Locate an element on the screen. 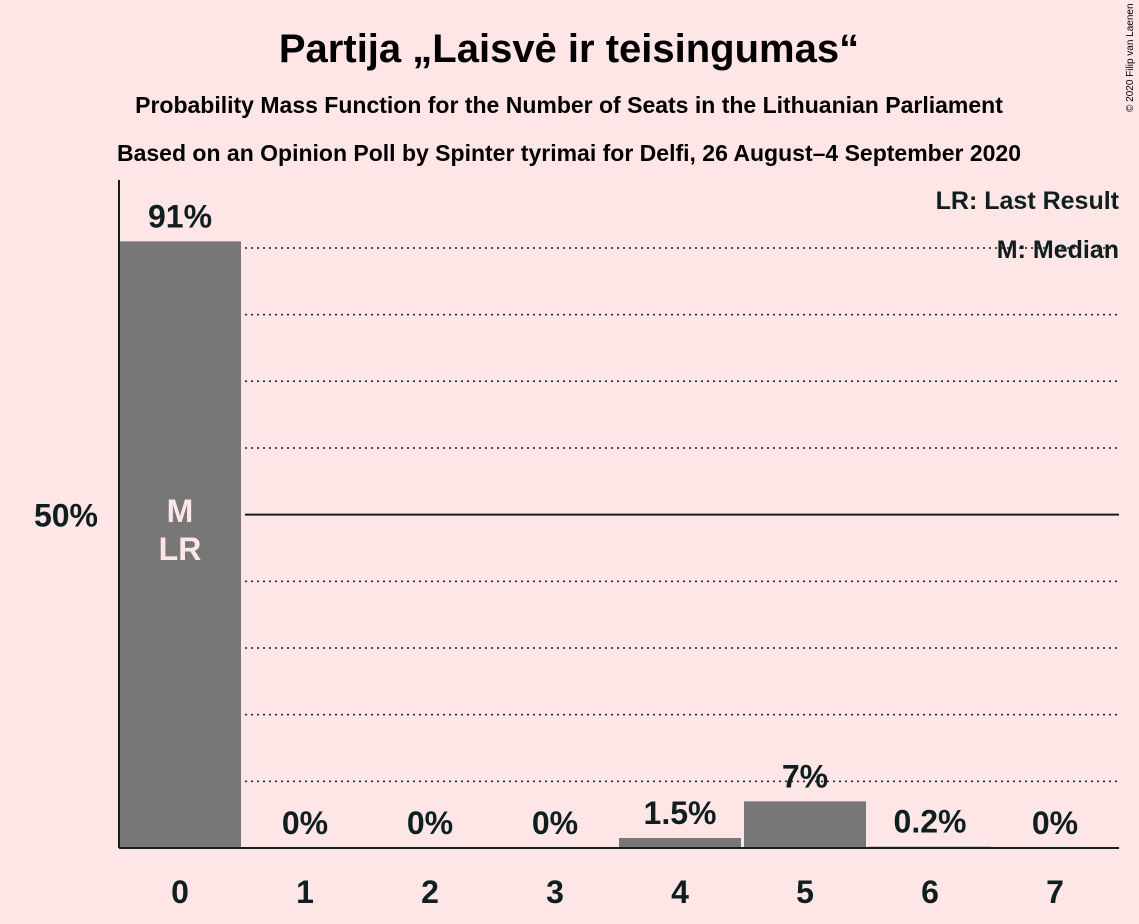  value-label-5: 7% is located at coordinates (805, 776).